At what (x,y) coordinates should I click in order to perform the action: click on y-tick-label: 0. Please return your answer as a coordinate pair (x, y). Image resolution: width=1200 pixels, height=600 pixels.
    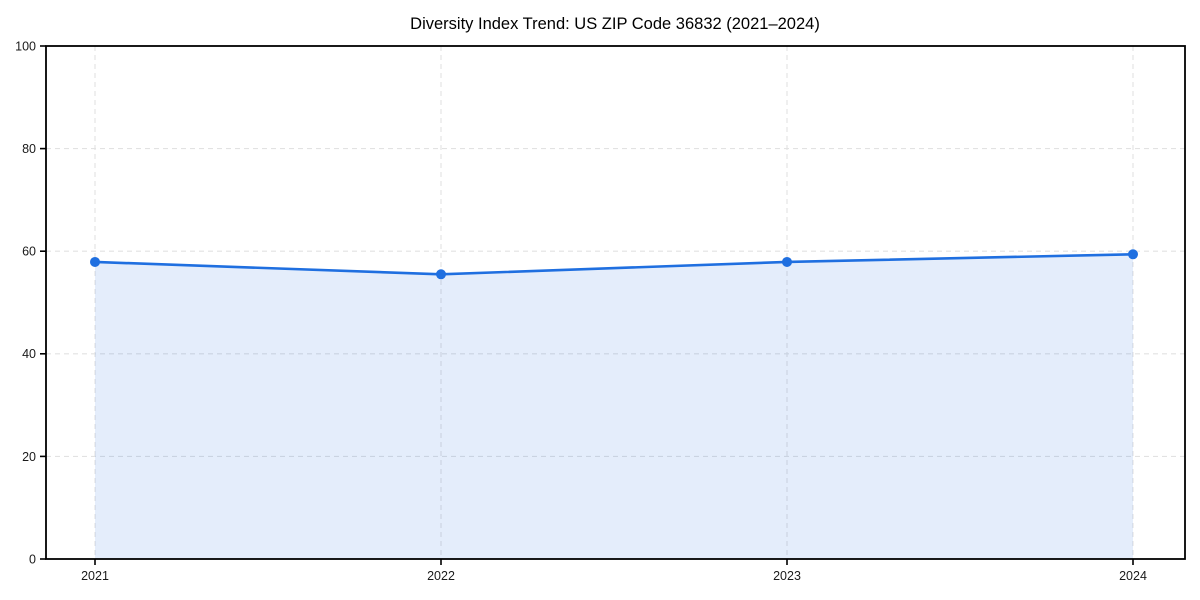
    Looking at the image, I should click on (32, 559).